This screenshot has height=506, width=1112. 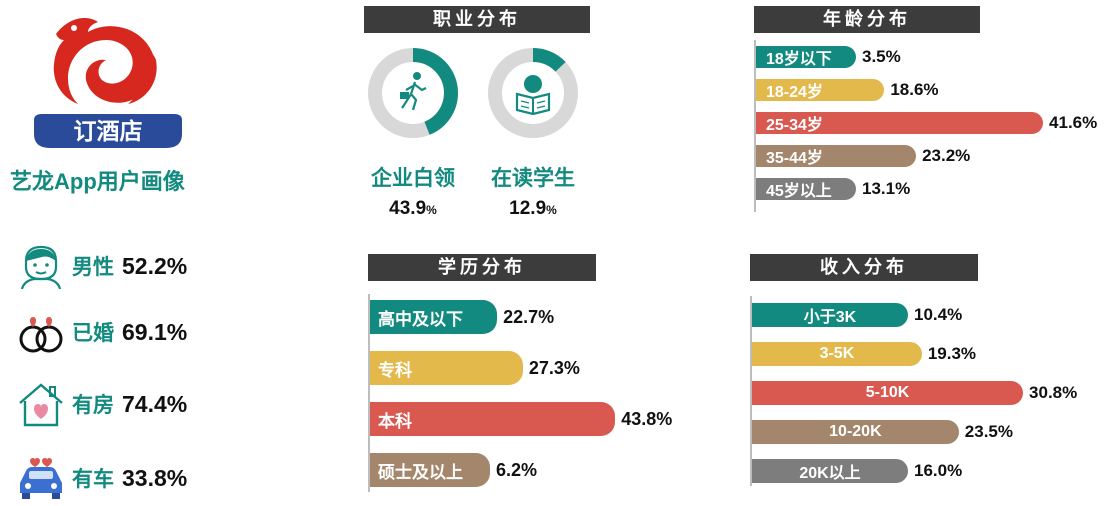 What do you see at coordinates (493, 419) in the screenshot?
I see `bar: 本科` at bounding box center [493, 419].